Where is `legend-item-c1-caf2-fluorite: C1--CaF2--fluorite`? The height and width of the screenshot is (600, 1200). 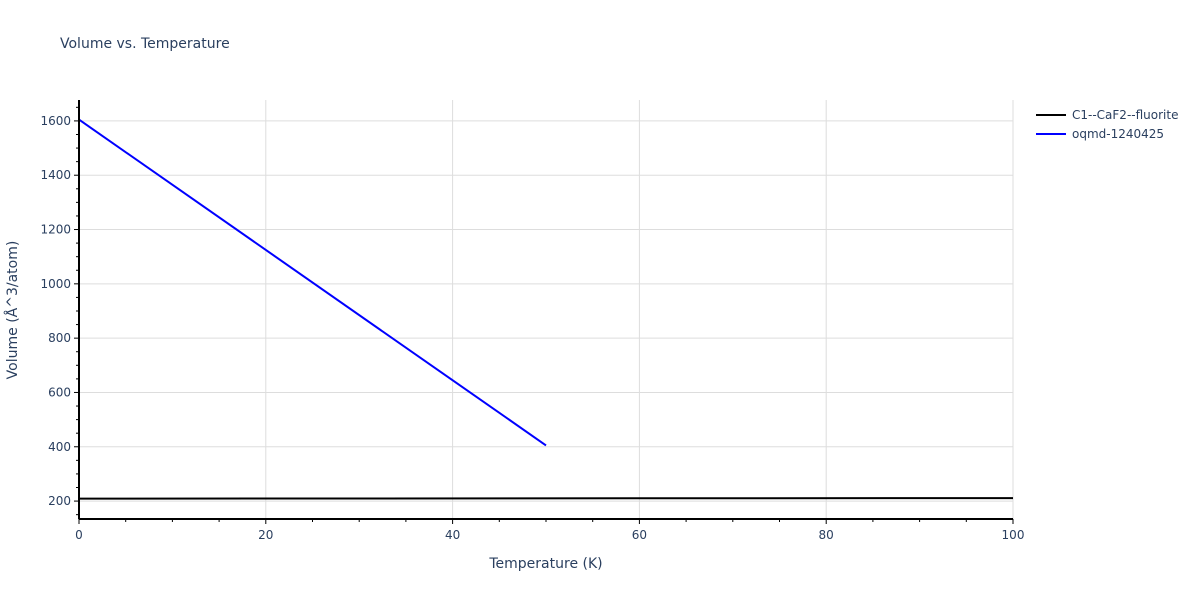
legend-item-c1-caf2-fluorite: C1--CaF2--fluorite is located at coordinates (1107, 114).